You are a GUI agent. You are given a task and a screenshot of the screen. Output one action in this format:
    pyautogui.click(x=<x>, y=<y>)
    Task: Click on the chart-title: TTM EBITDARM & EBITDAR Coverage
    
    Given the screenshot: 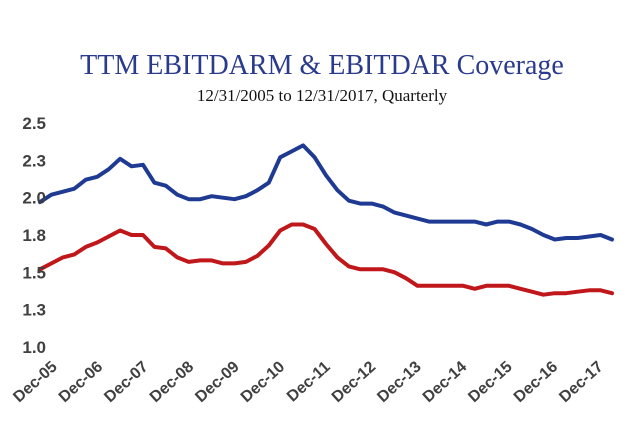 What is the action you would take?
    pyautogui.click(x=322, y=65)
    